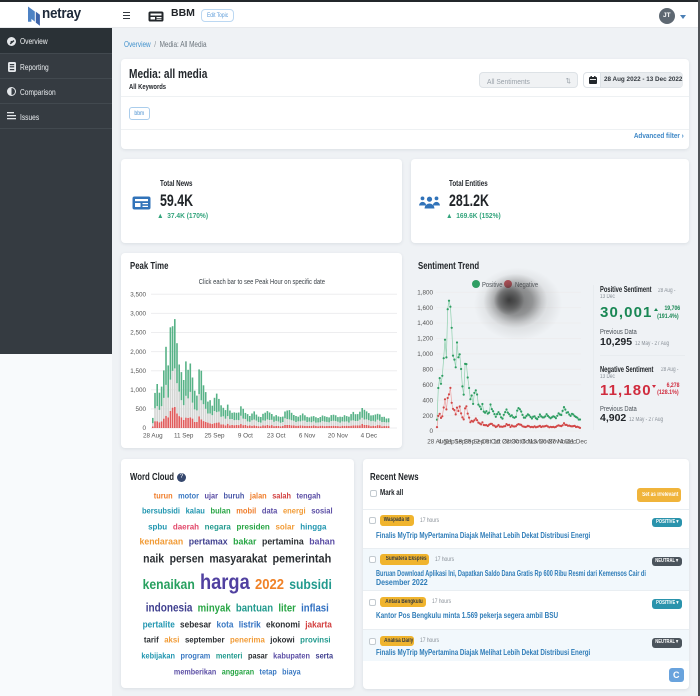  What do you see at coordinates (138, 371) in the screenshot?
I see `svg-text: 1,500` at bounding box center [138, 371].